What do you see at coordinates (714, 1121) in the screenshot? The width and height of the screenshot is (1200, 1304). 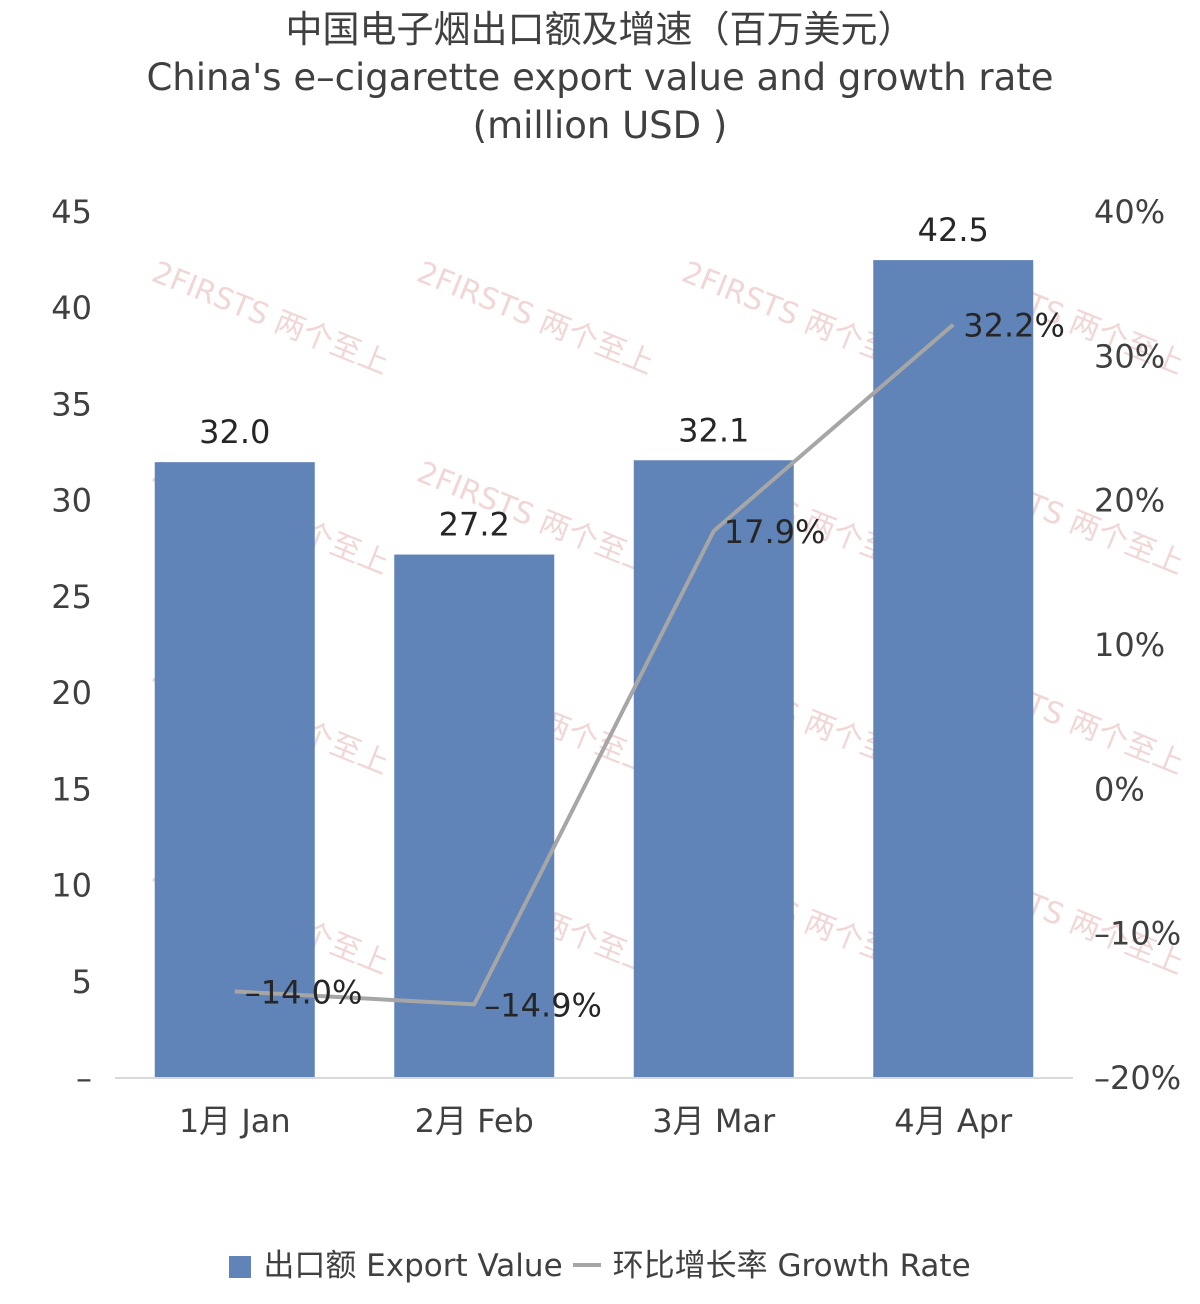 I see `x-tick-label-2: 3月 Mar` at bounding box center [714, 1121].